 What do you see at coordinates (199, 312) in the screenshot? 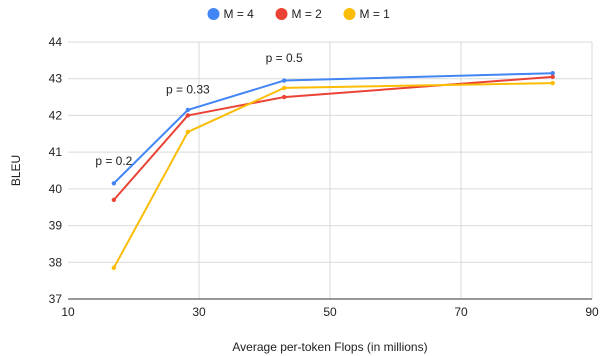
I see `x-tick-label: 30` at bounding box center [199, 312].